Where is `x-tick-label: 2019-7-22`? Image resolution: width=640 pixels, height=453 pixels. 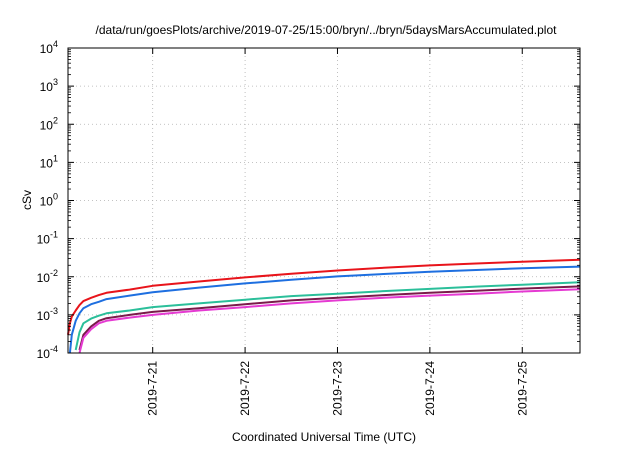
x-tick-label: 2019-7-22 is located at coordinates (245, 388).